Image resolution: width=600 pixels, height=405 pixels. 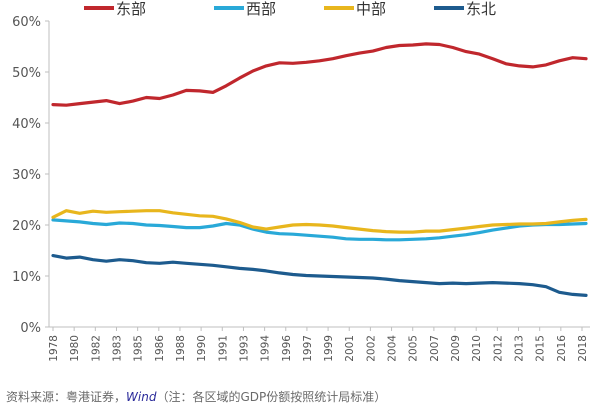 What do you see at coordinates (350, 348) in the screenshot?
I see `x-tick-label: 2001` at bounding box center [350, 348].